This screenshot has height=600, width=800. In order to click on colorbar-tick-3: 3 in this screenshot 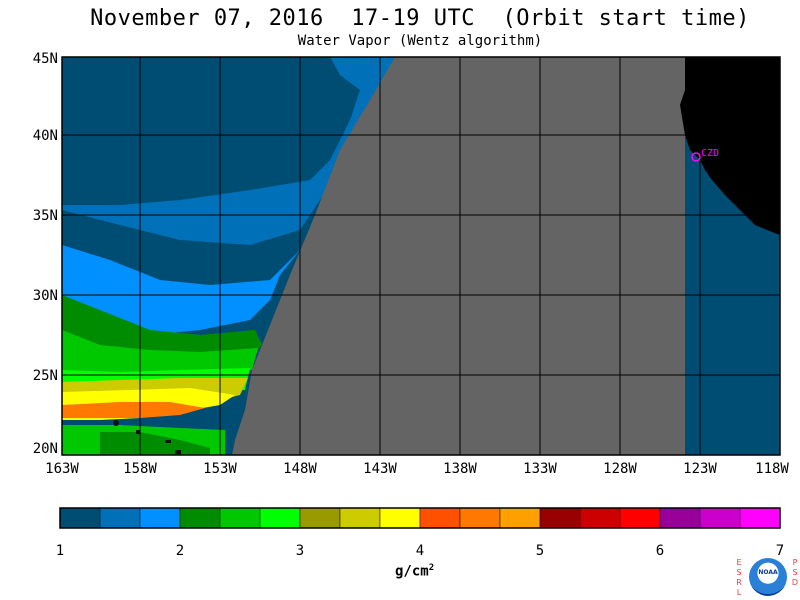, I will do `click(300, 551)`.